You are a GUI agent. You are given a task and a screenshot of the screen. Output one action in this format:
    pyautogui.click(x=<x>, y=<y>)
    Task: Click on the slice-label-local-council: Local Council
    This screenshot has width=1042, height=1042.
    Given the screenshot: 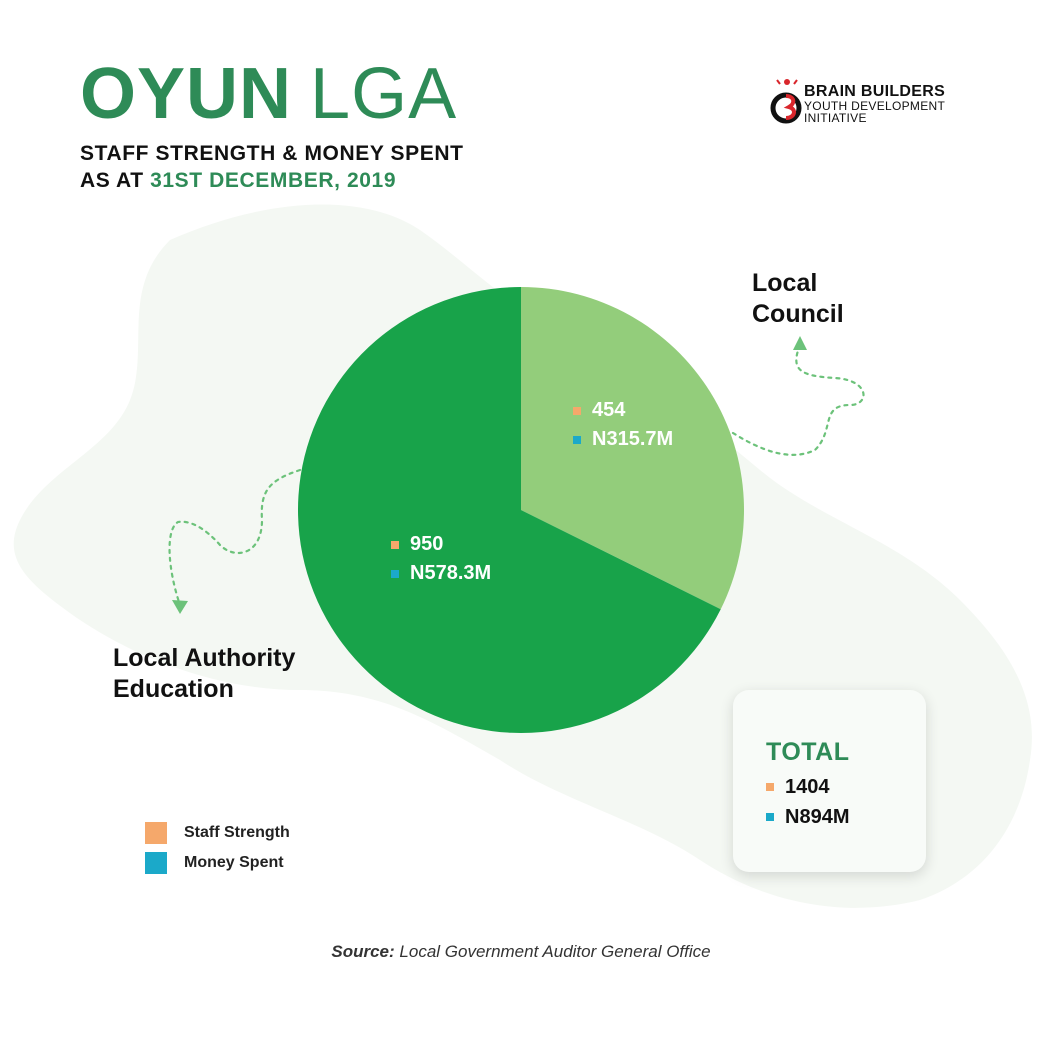 What is the action you would take?
    pyautogui.click(x=798, y=299)
    